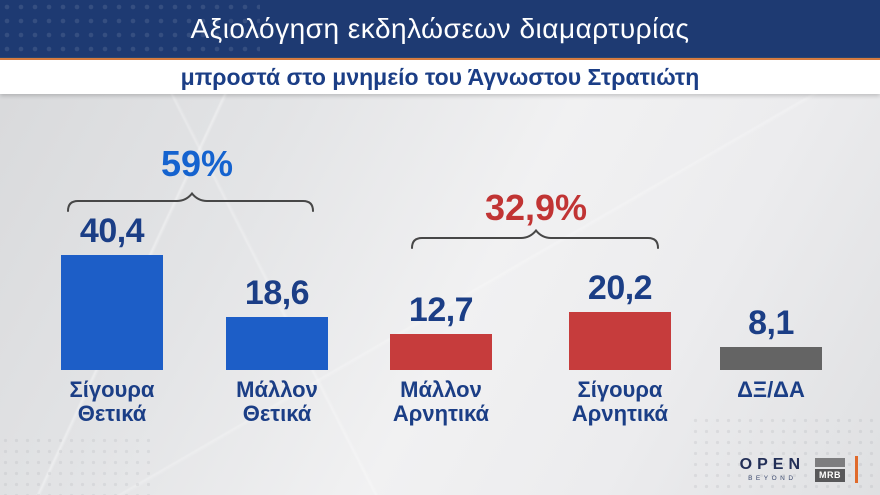  What do you see at coordinates (772, 478) in the screenshot?
I see `open-logo-beyond-text: BEYOND` at bounding box center [772, 478].